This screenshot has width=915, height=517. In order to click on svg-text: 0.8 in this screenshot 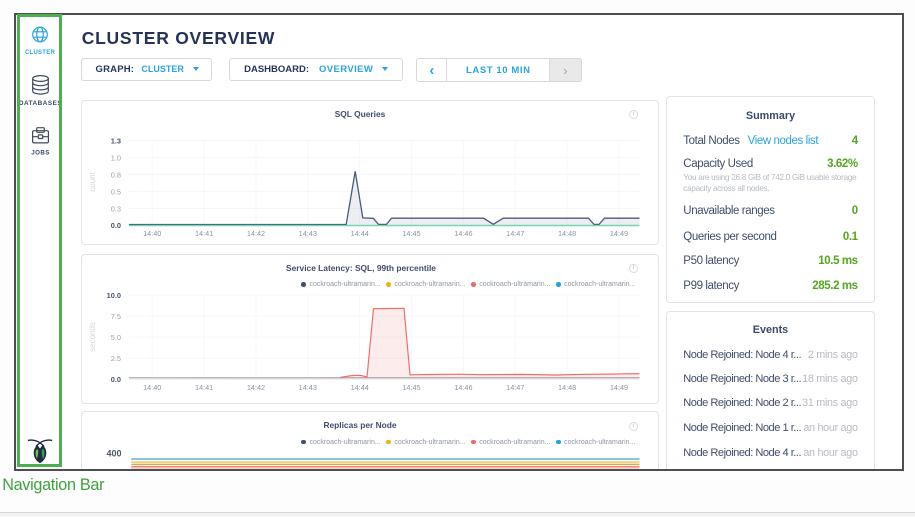, I will do `click(115, 174)`.